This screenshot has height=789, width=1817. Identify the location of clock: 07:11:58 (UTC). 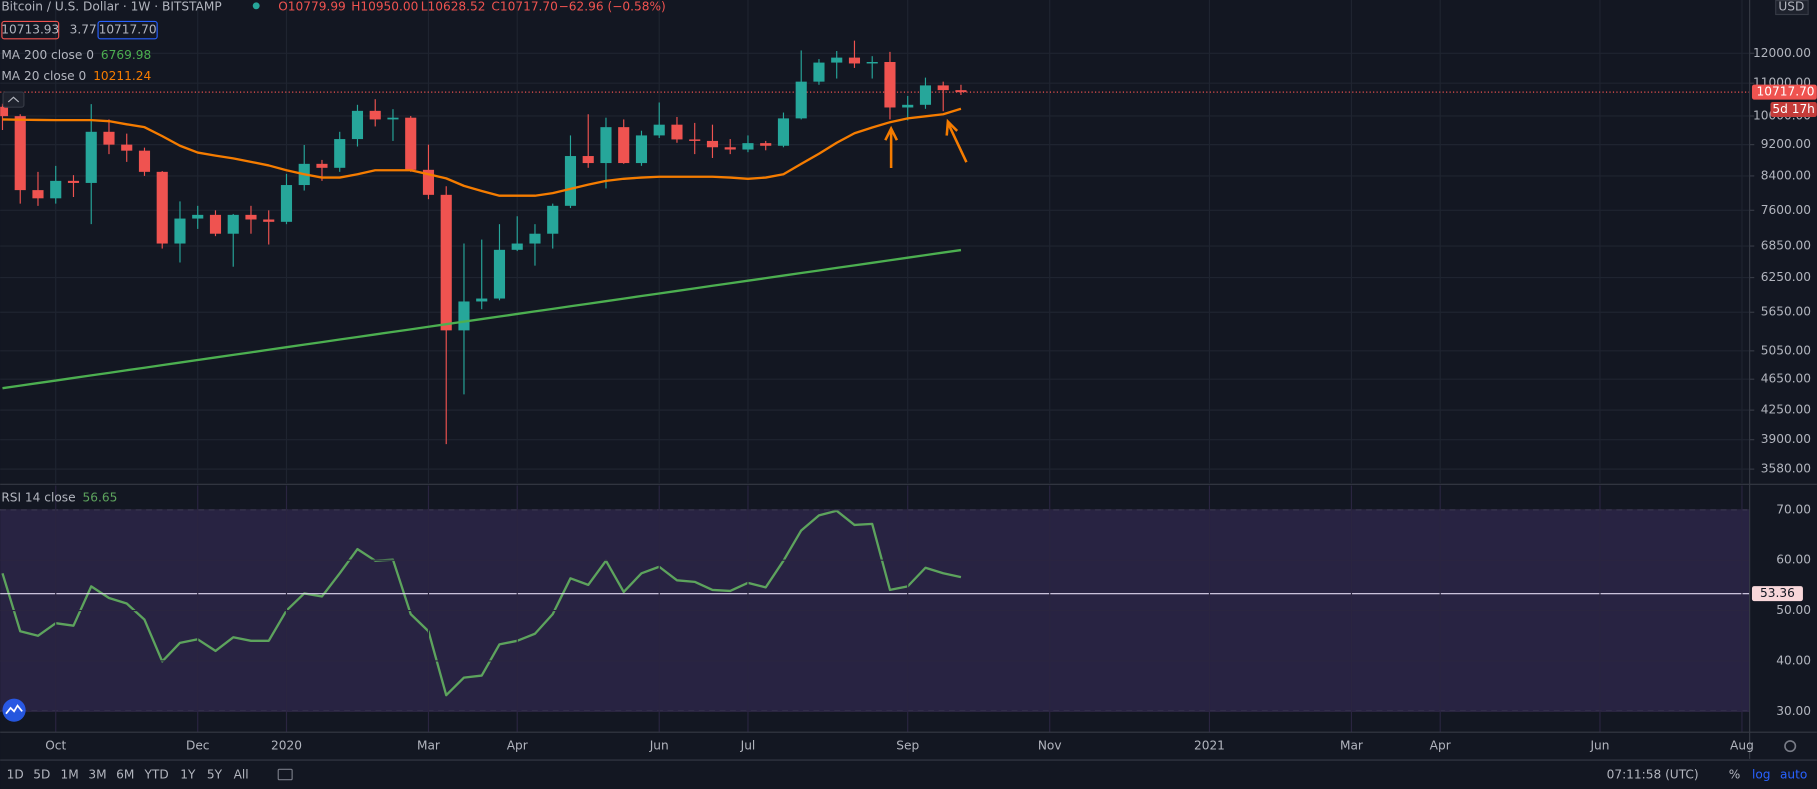
(1653, 775).